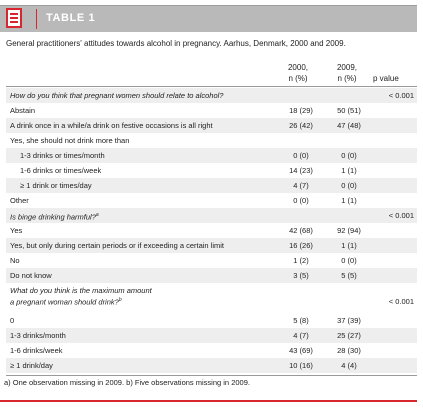 This screenshot has height=408, width=423. I want to click on table-icon, so click(14, 18).